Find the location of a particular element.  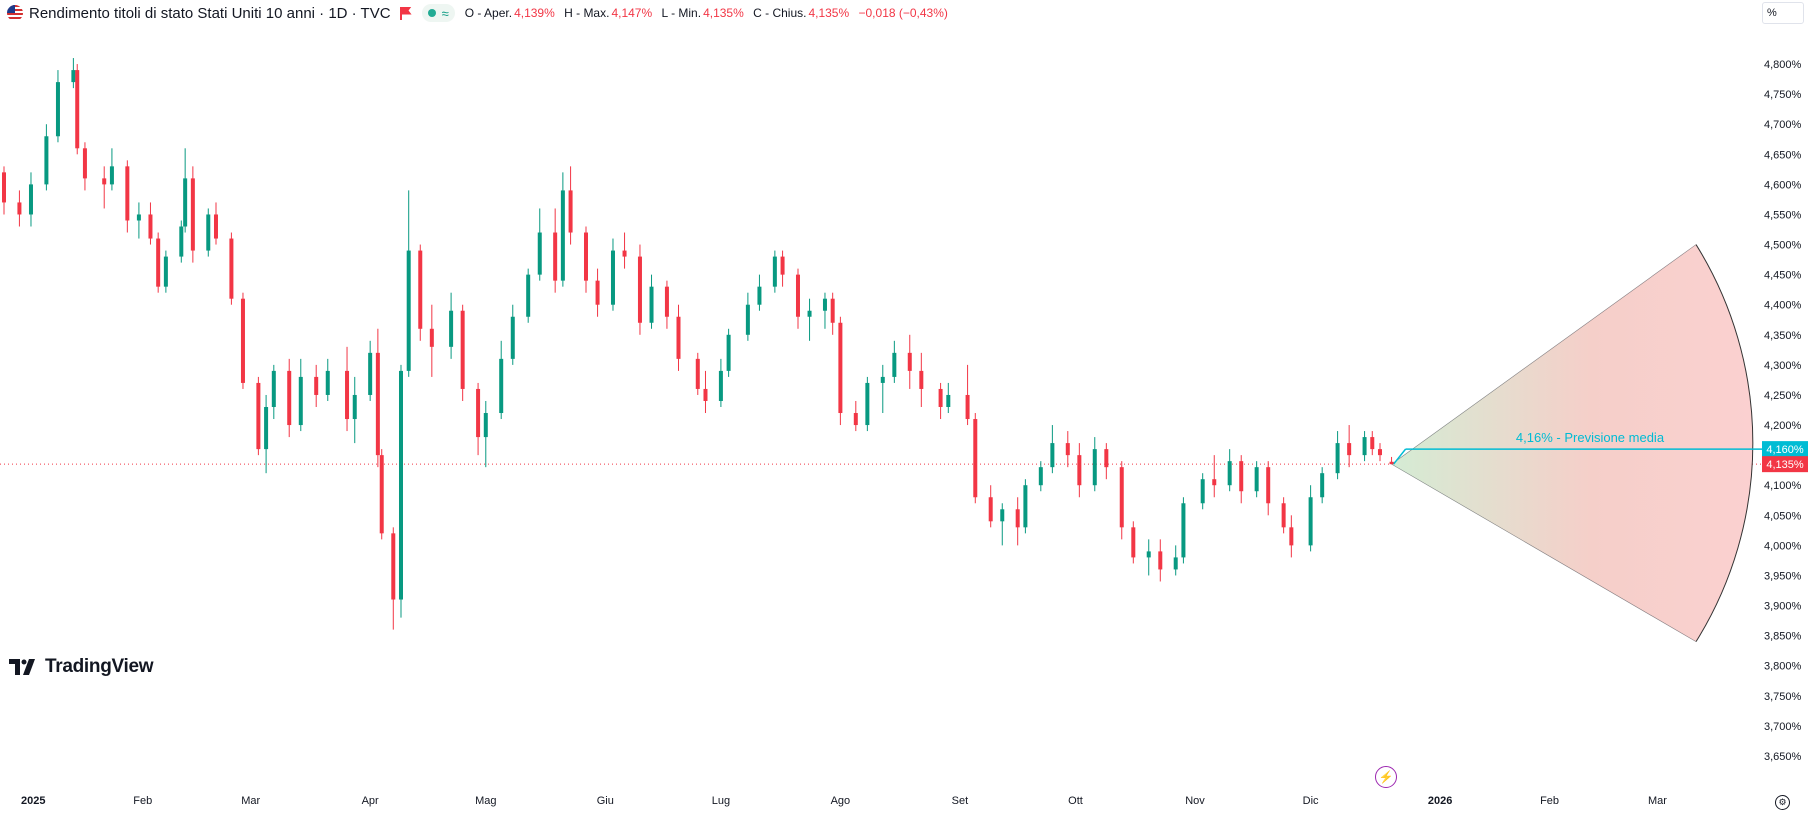

x-tick-label: 2026 is located at coordinates (1440, 801).